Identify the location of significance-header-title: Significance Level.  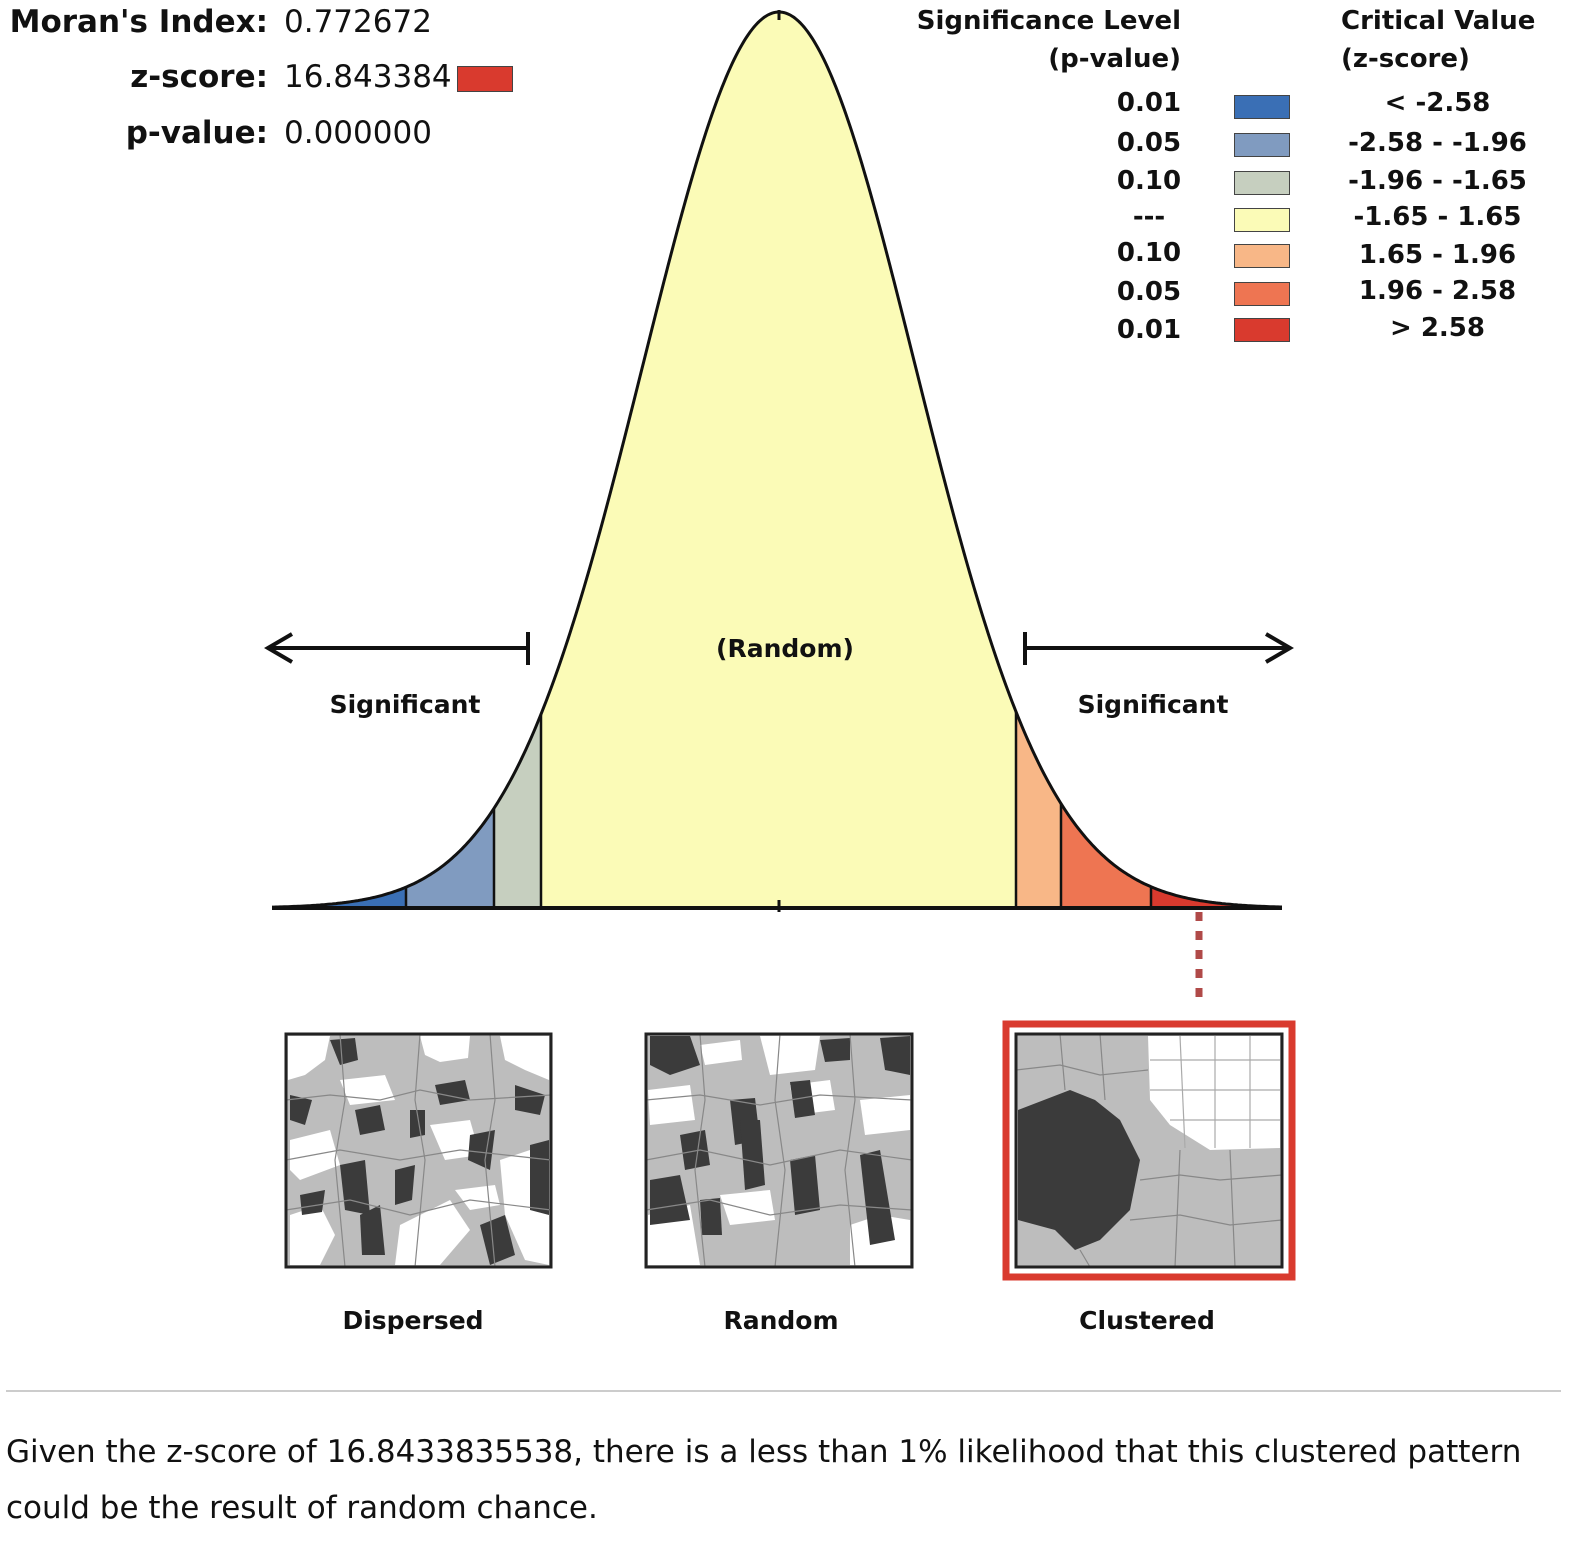
(1048, 21).